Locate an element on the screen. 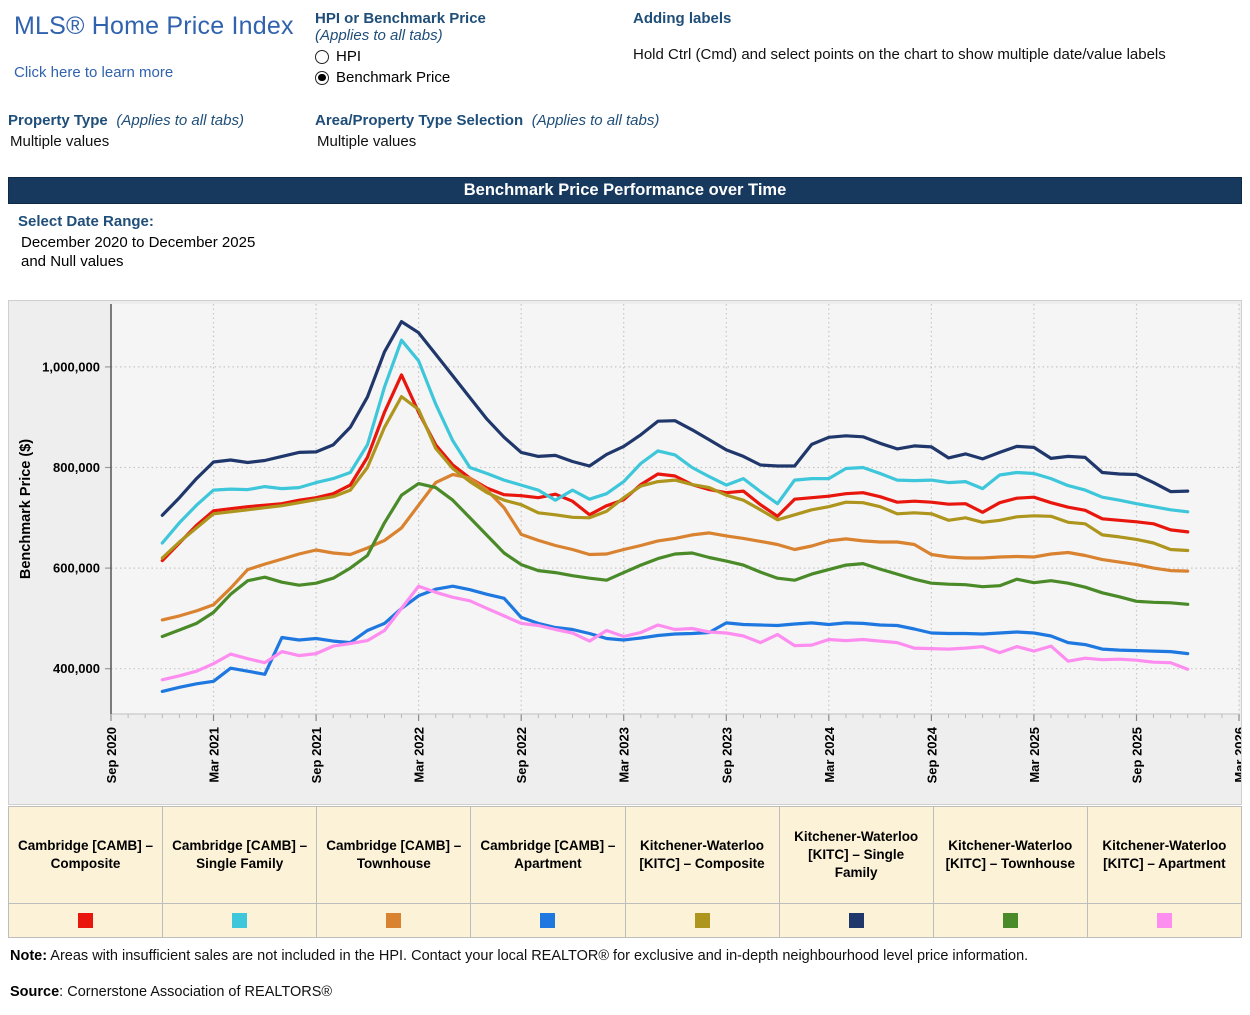 This screenshot has height=1015, width=1250. legend-item-camb-townhouse: Cambridge [CAMB] – Townhouse is located at coordinates (394, 855).